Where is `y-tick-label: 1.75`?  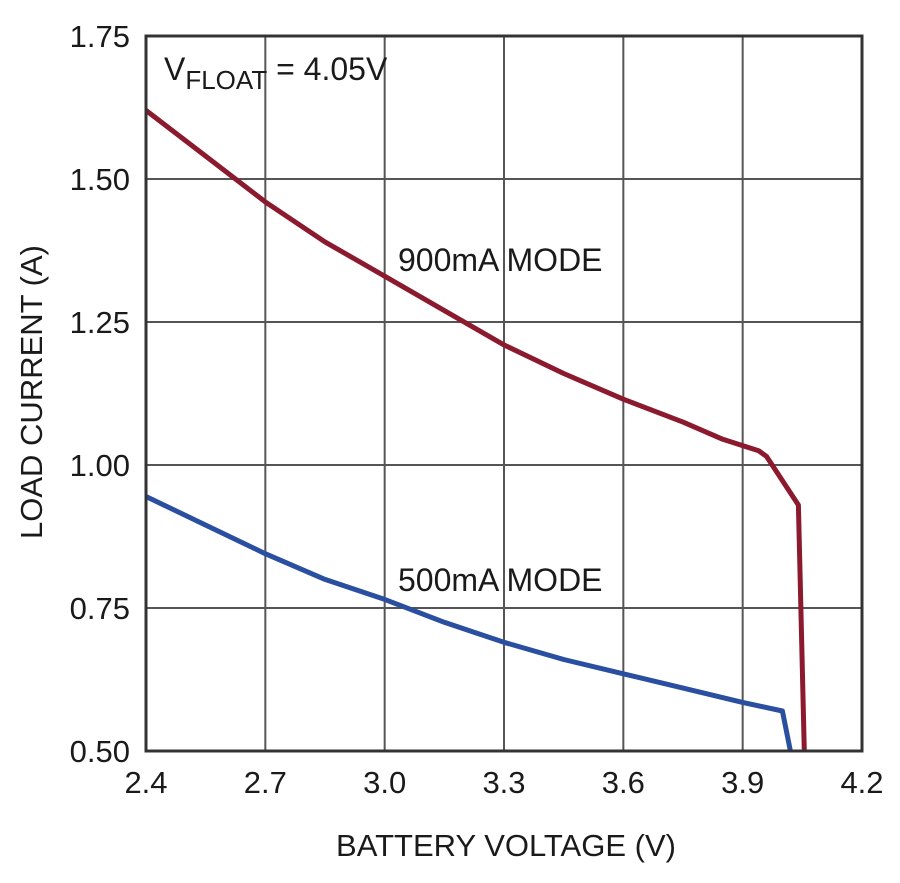
y-tick-label: 1.75 is located at coordinates (100, 36).